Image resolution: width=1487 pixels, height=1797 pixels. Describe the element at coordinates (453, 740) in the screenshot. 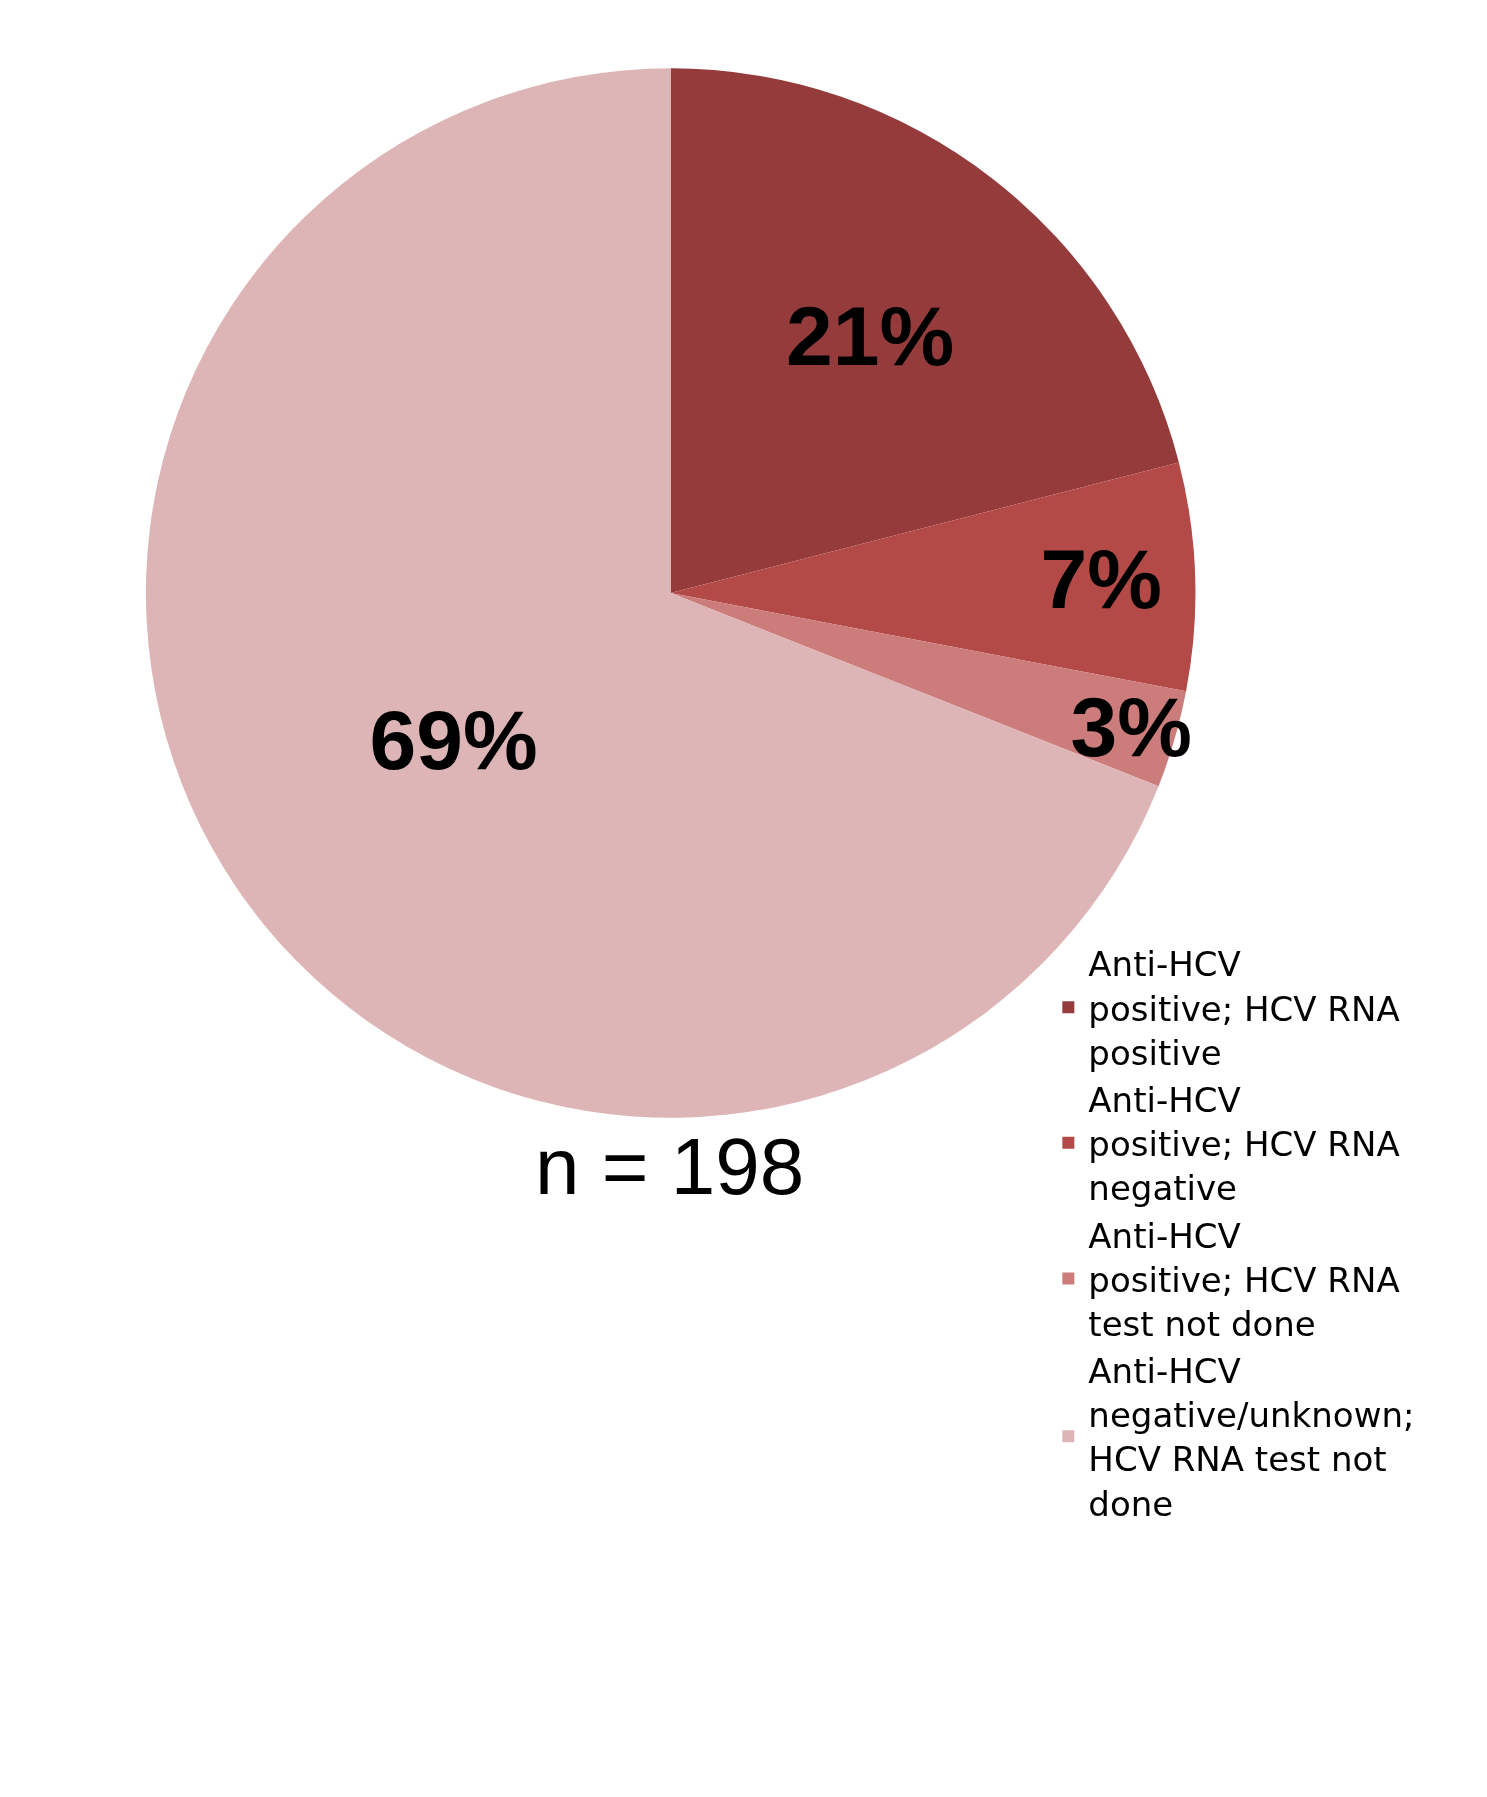

I see `data-label: 69%` at that location.